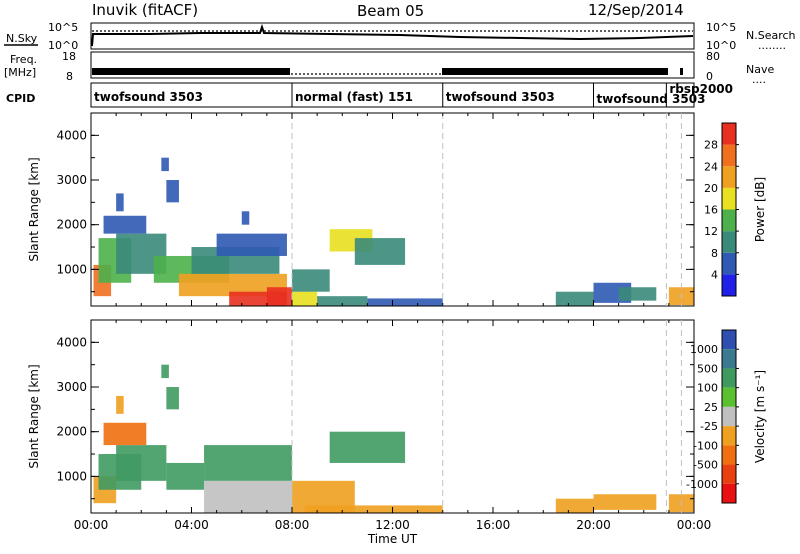  What do you see at coordinates (702, 484) in the screenshot?
I see `colorbar-tick-label: -1000` at bounding box center [702, 484].